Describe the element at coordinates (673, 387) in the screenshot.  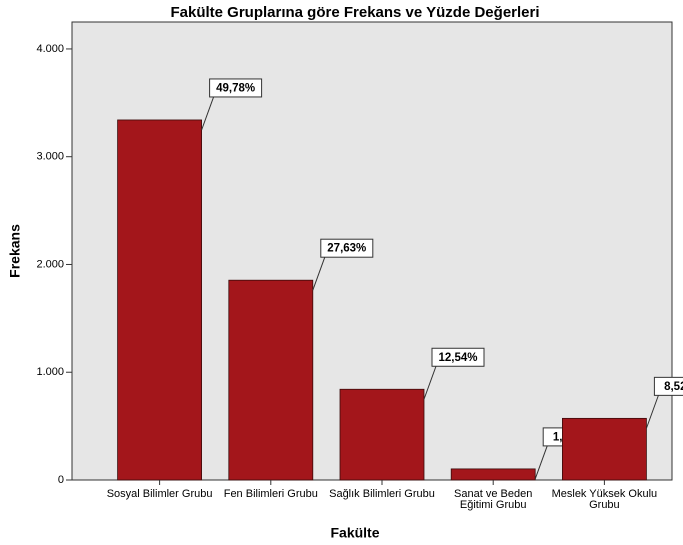
I see `percentage-label: 8,52%` at that location.